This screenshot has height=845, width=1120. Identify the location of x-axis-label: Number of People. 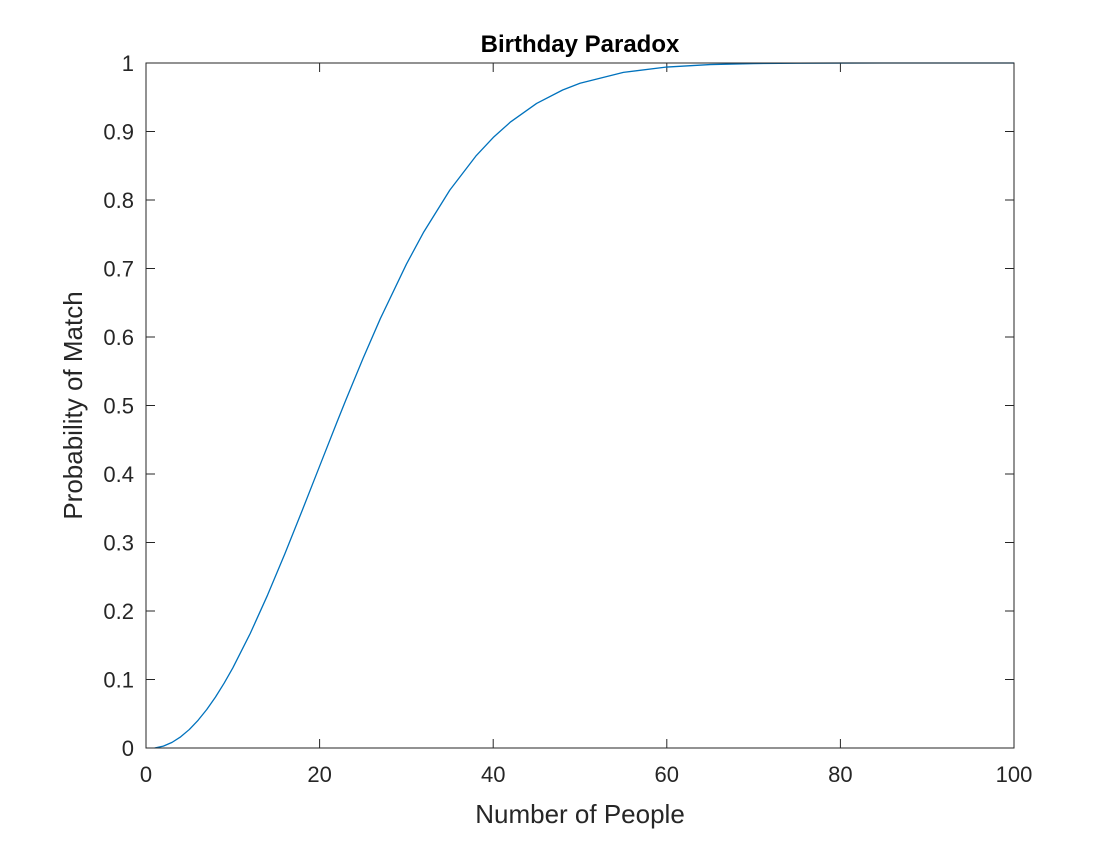
(580, 814).